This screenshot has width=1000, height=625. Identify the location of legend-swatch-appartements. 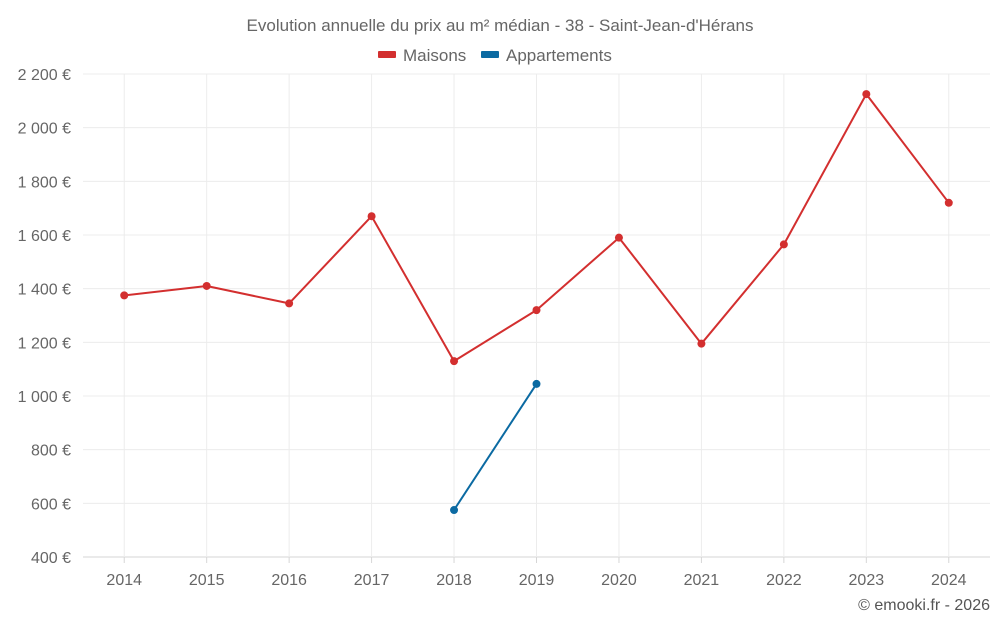
(490, 54).